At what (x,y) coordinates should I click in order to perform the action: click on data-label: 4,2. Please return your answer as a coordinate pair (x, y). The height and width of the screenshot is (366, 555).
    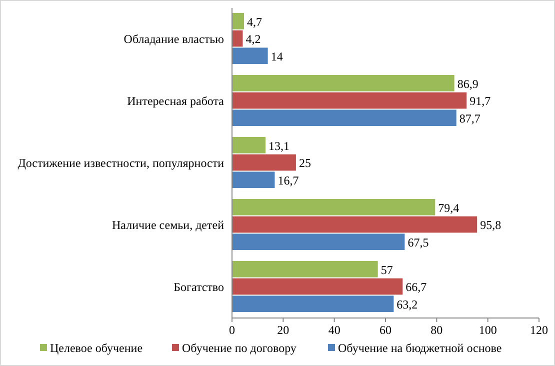
    Looking at the image, I should click on (253, 39).